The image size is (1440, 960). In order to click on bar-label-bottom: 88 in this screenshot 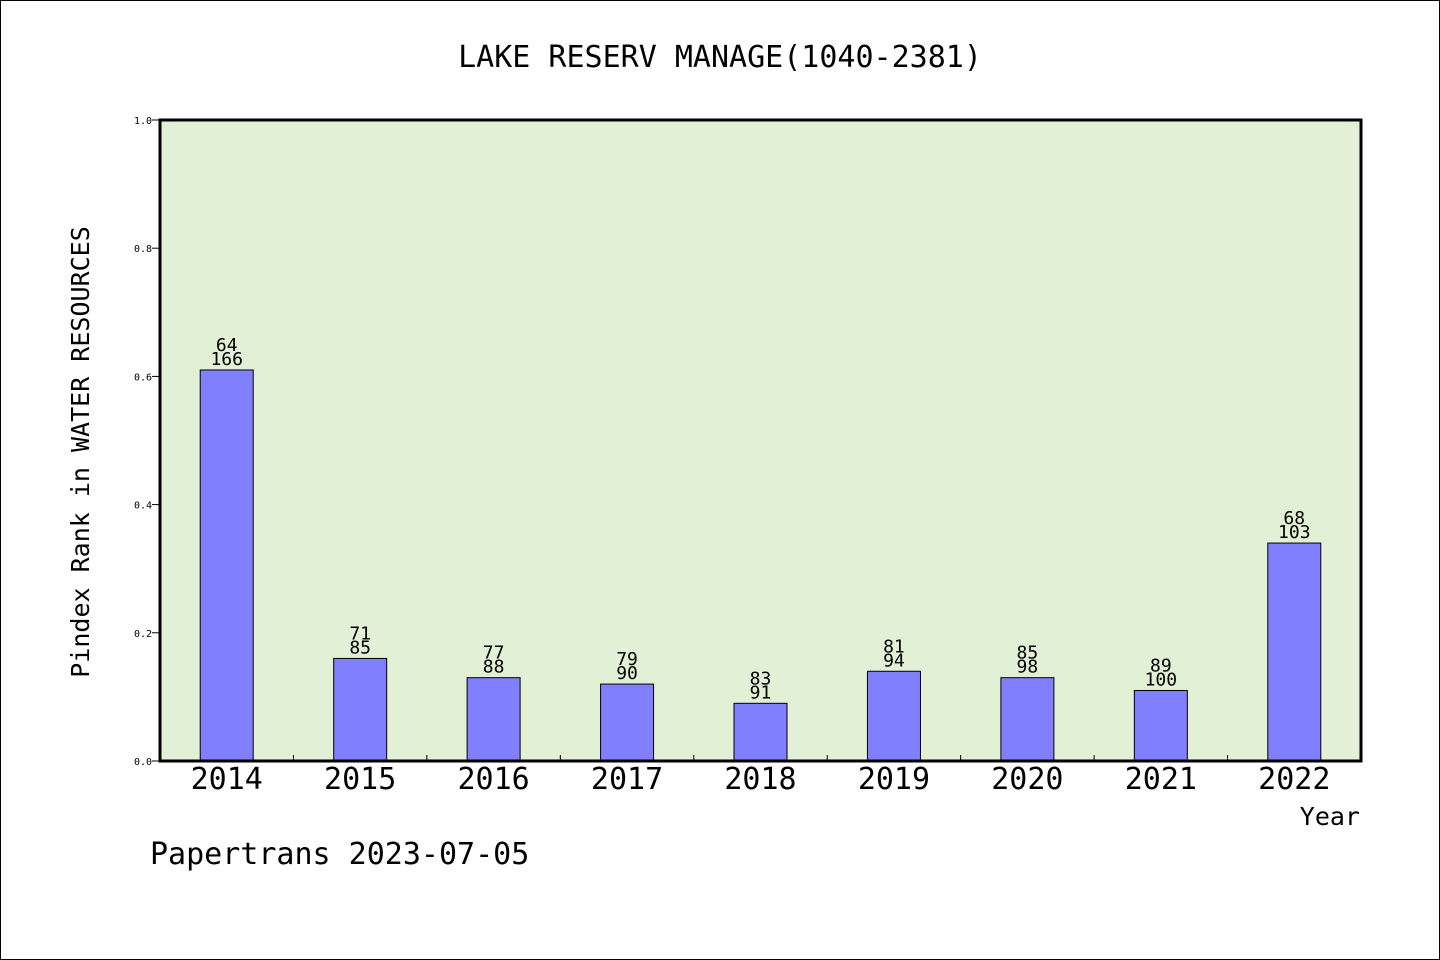, I will do `click(494, 667)`.